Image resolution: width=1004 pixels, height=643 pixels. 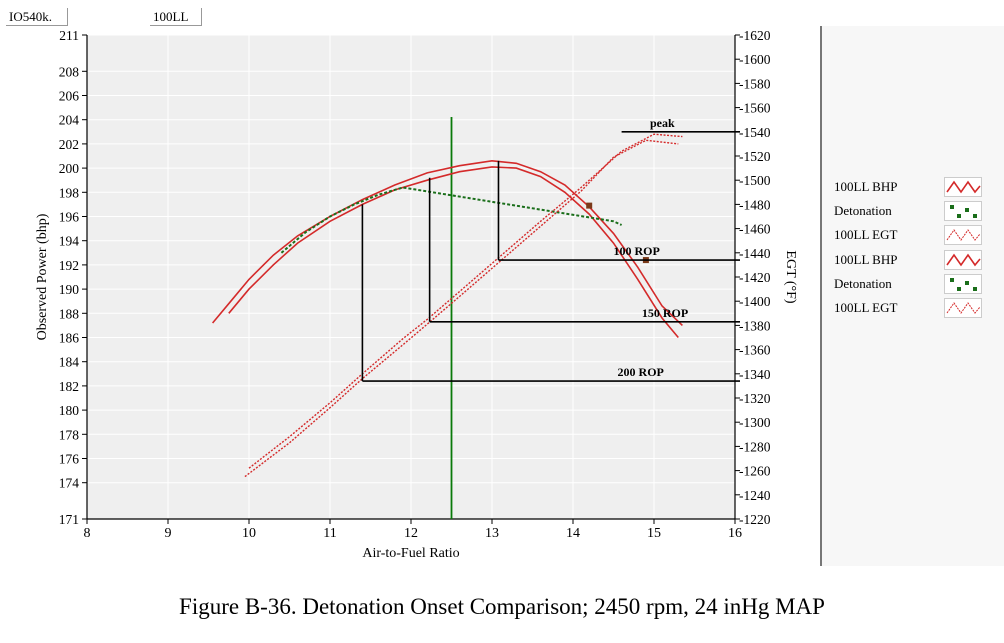 I want to click on y2-tick-label: -1360, so click(x=755, y=350).